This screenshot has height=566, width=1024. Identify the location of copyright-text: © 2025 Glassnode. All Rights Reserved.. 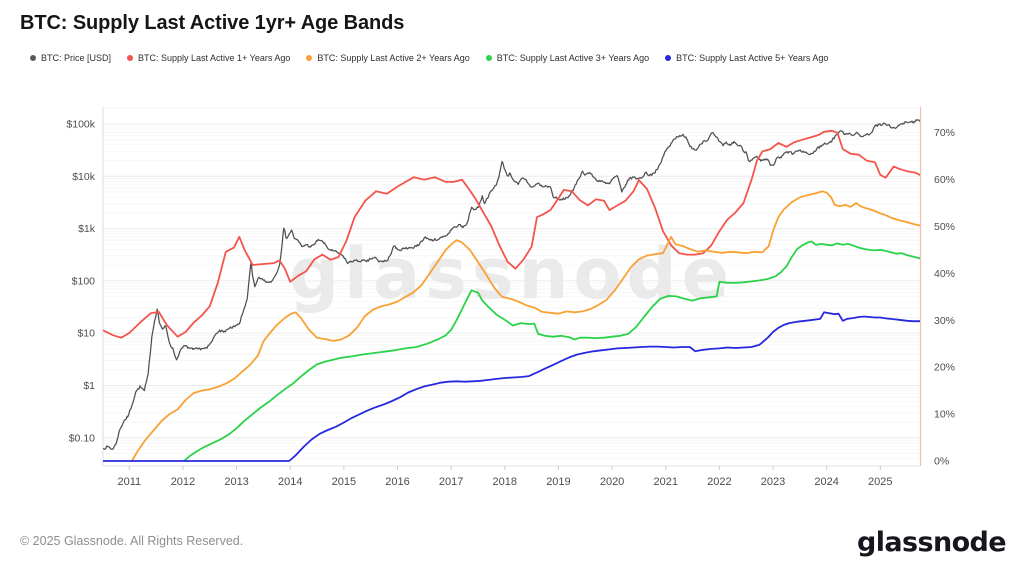
(132, 541).